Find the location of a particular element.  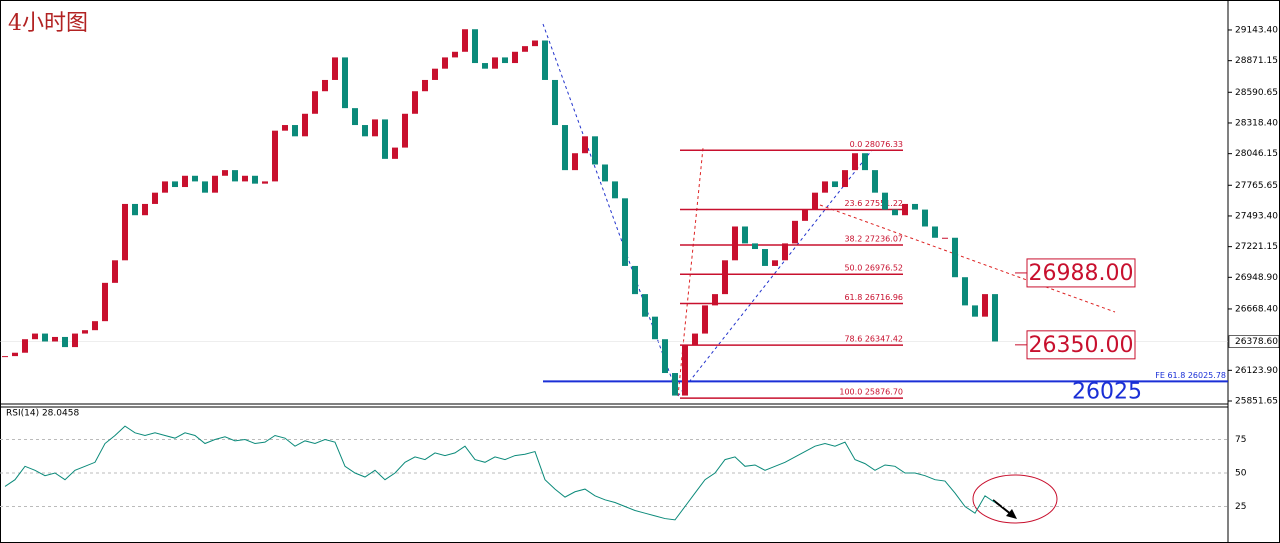

rsi-line is located at coordinates (500, 473).